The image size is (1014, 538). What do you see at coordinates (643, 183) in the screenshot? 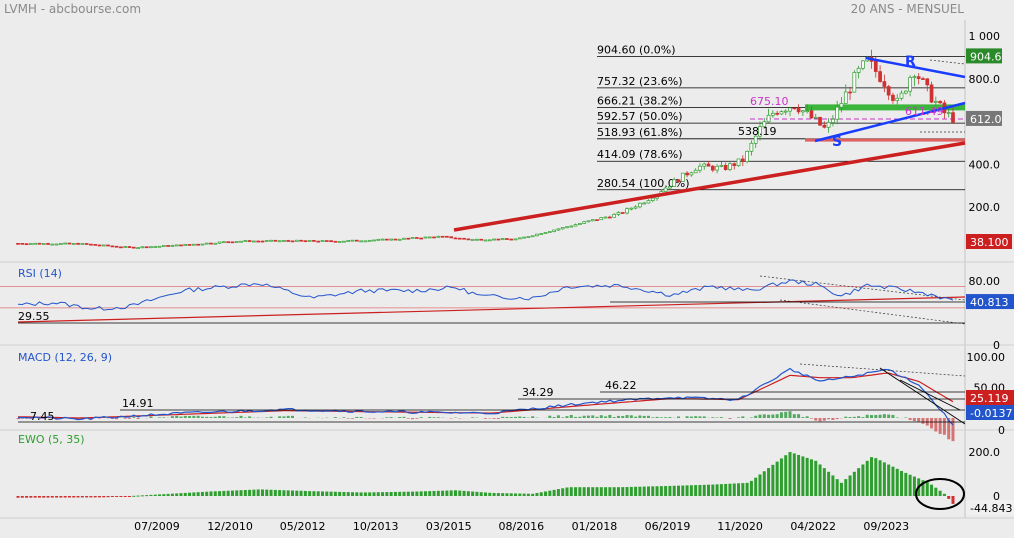
I see `fib-label: 280.54 (100.0%)` at bounding box center [643, 183].